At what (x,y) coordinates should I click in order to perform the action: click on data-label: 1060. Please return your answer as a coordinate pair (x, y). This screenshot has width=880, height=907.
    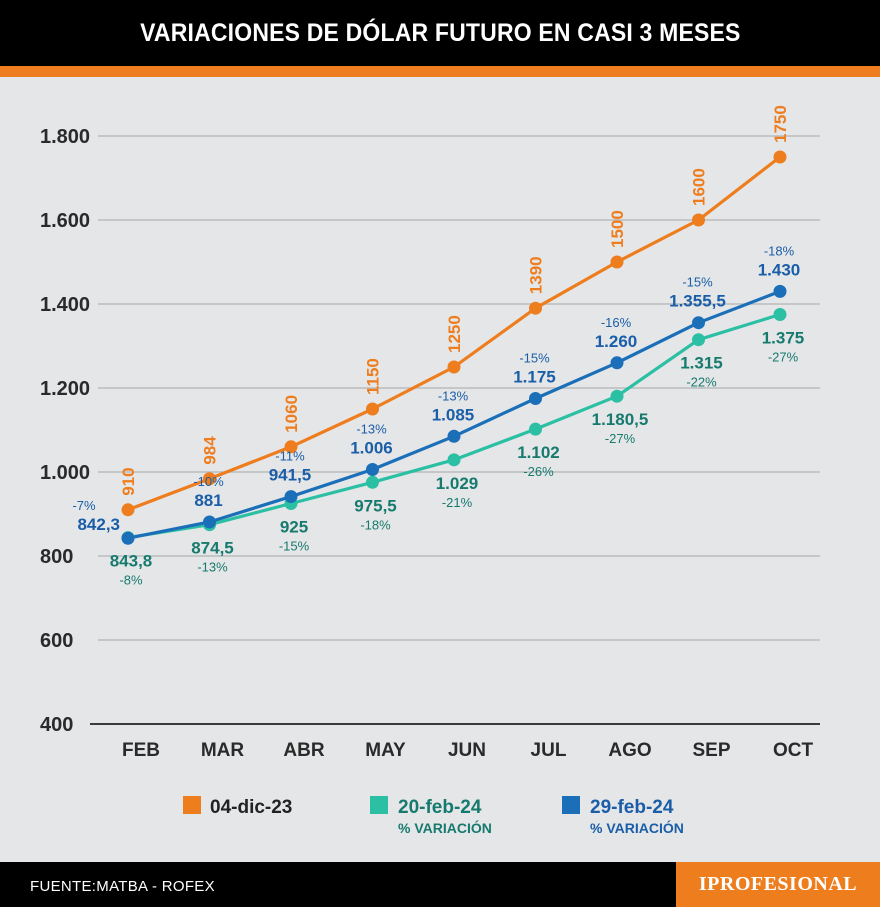
    Looking at the image, I should click on (291, 414).